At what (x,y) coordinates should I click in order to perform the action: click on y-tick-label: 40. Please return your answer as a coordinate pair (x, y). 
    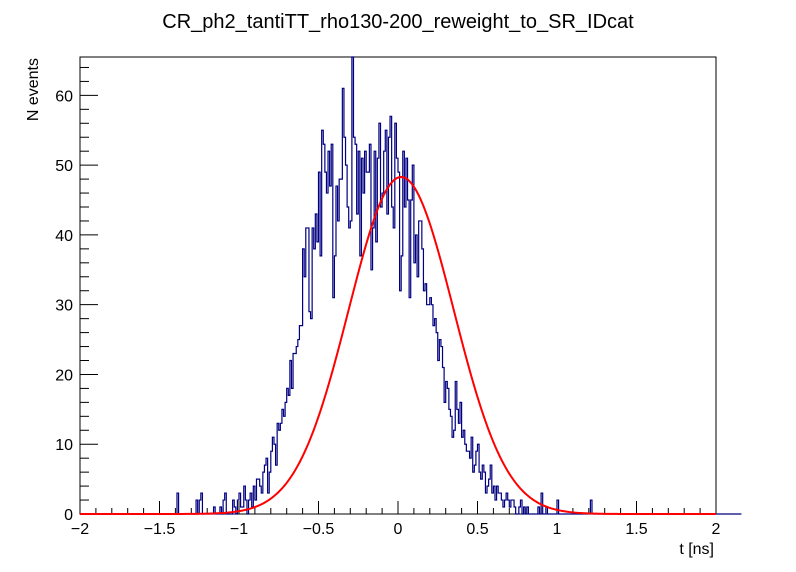
    Looking at the image, I should click on (64, 236).